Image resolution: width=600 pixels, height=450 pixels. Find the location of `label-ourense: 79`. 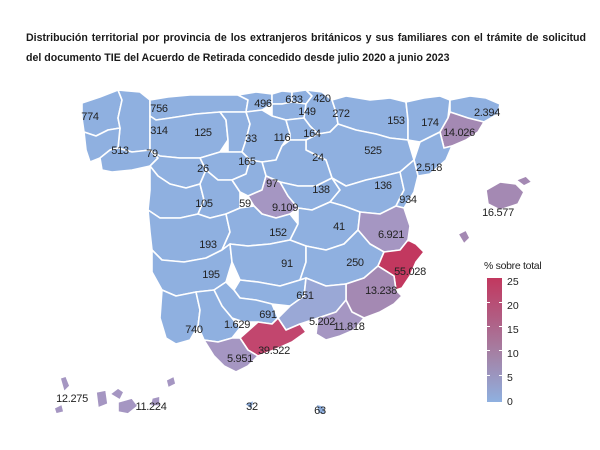

label-ourense: 79 is located at coordinates (152, 154).